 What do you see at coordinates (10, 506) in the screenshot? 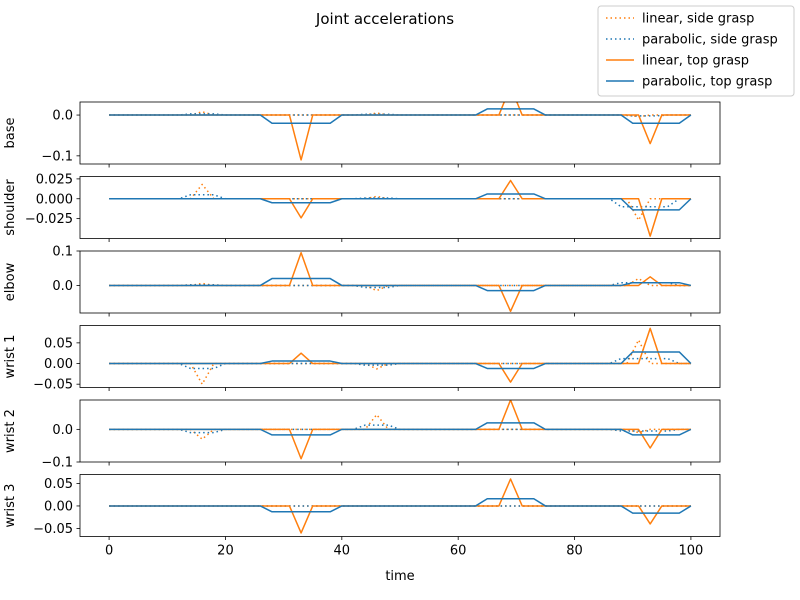
I see `y-axis-label: wrist 3` at bounding box center [10, 506].